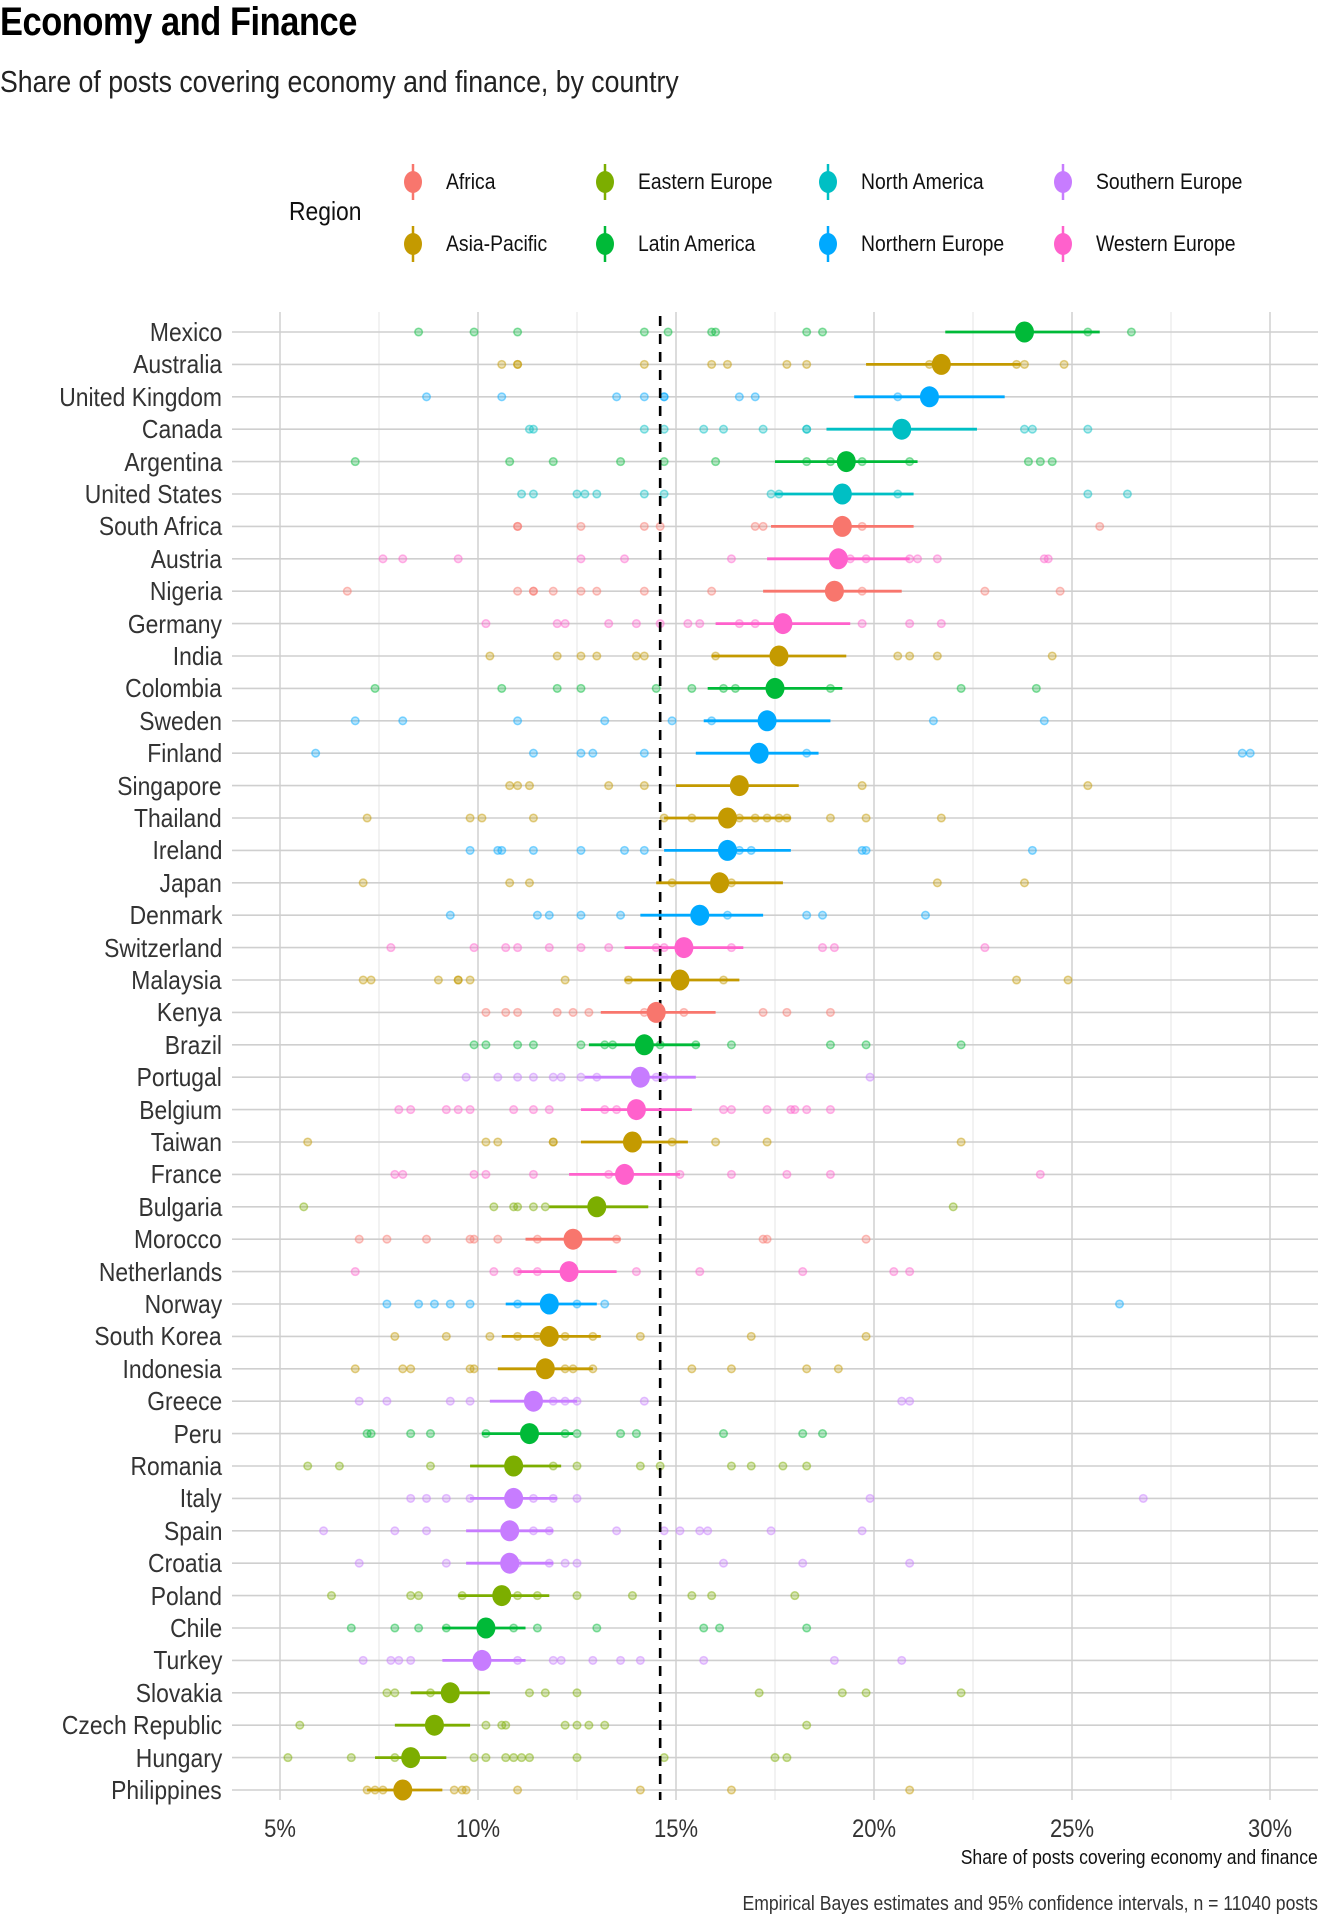 This screenshot has width=1344, height=1920. Describe the element at coordinates (403, 1790) in the screenshot. I see `estimate-point-philippines` at that location.